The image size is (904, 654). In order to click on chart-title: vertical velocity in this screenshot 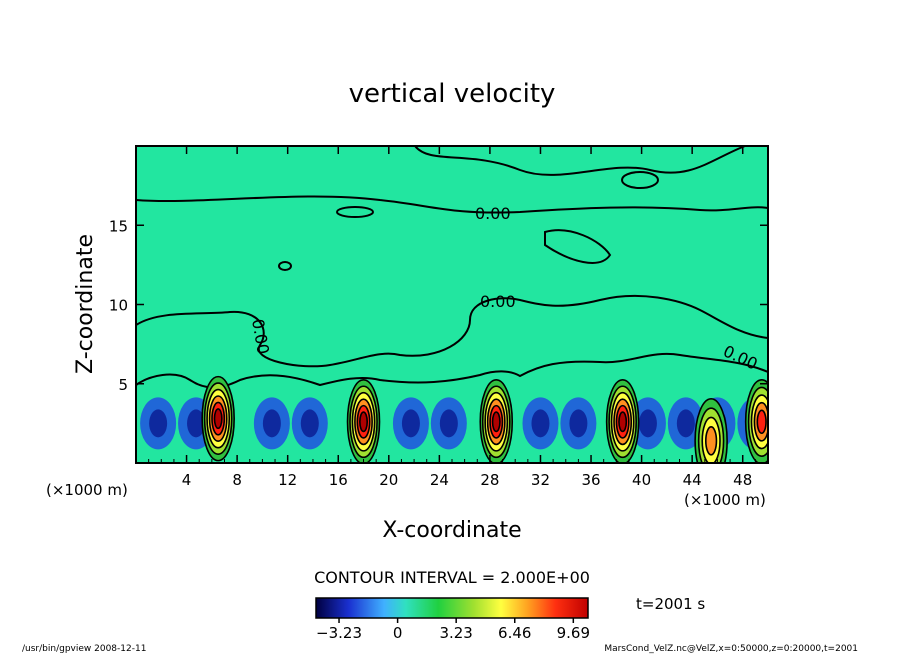, I will do `click(452, 94)`.